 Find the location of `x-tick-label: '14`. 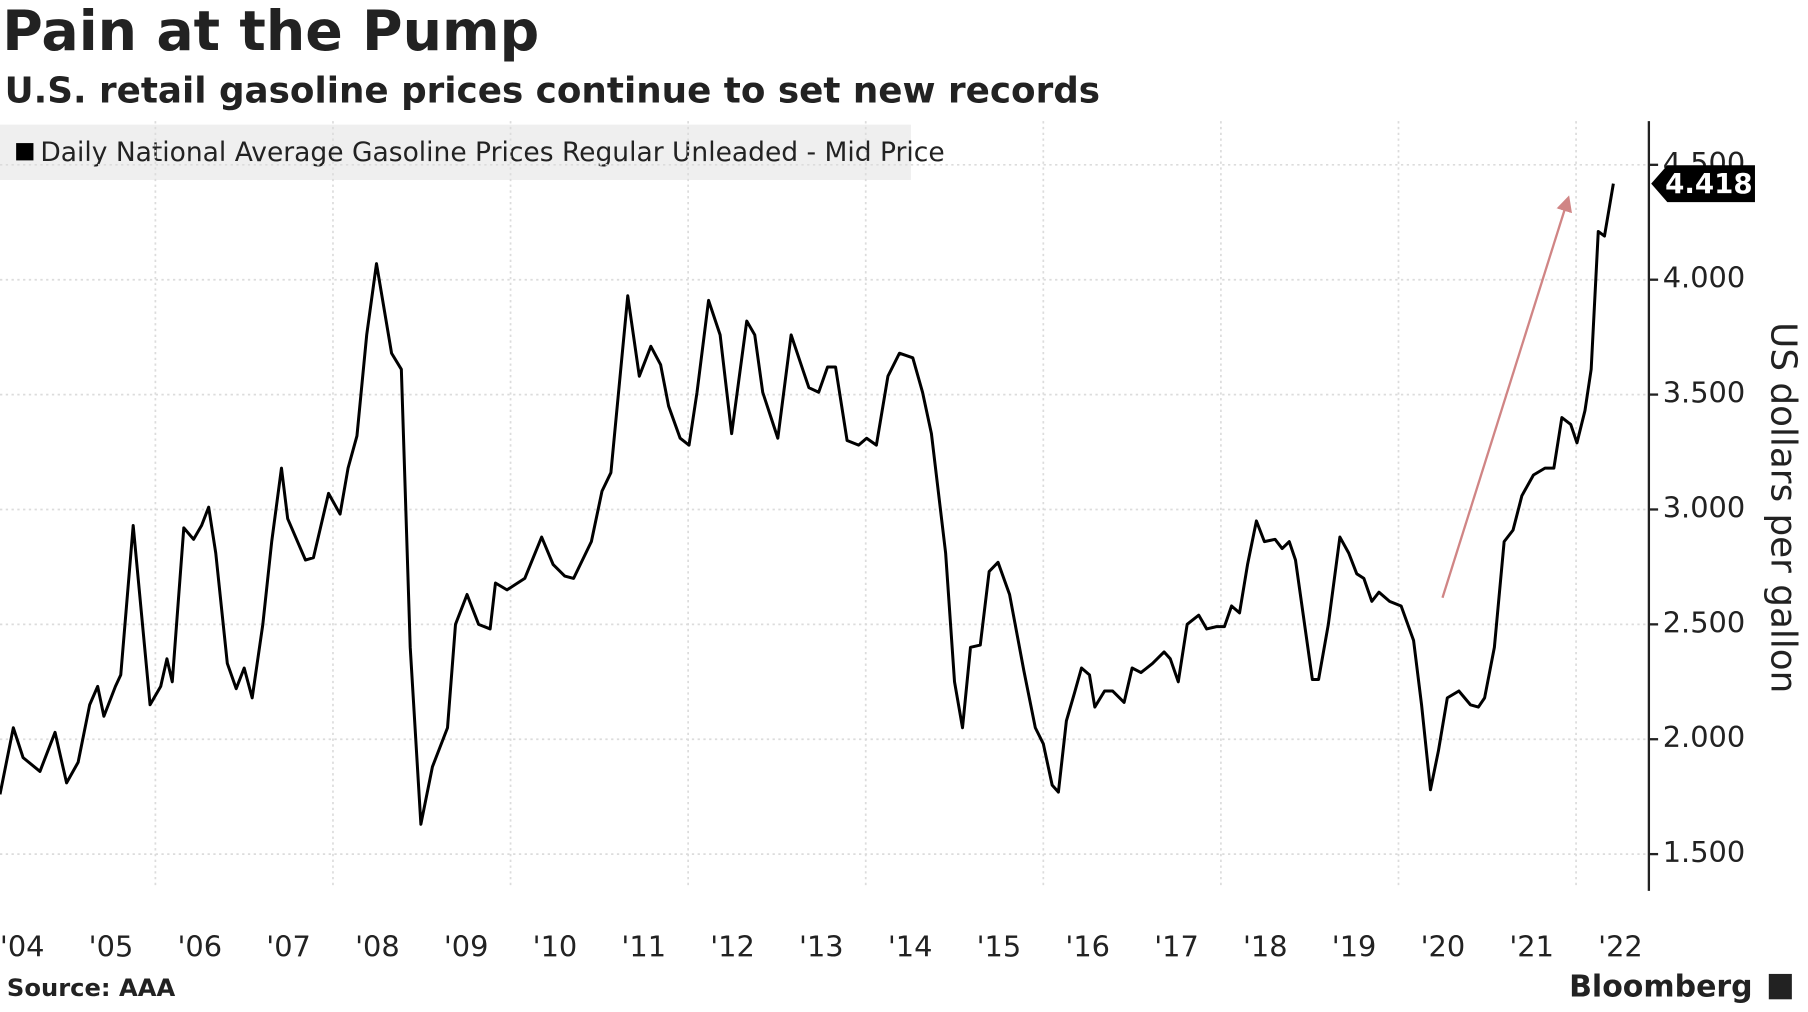

x-tick-label: '14 is located at coordinates (910, 947).